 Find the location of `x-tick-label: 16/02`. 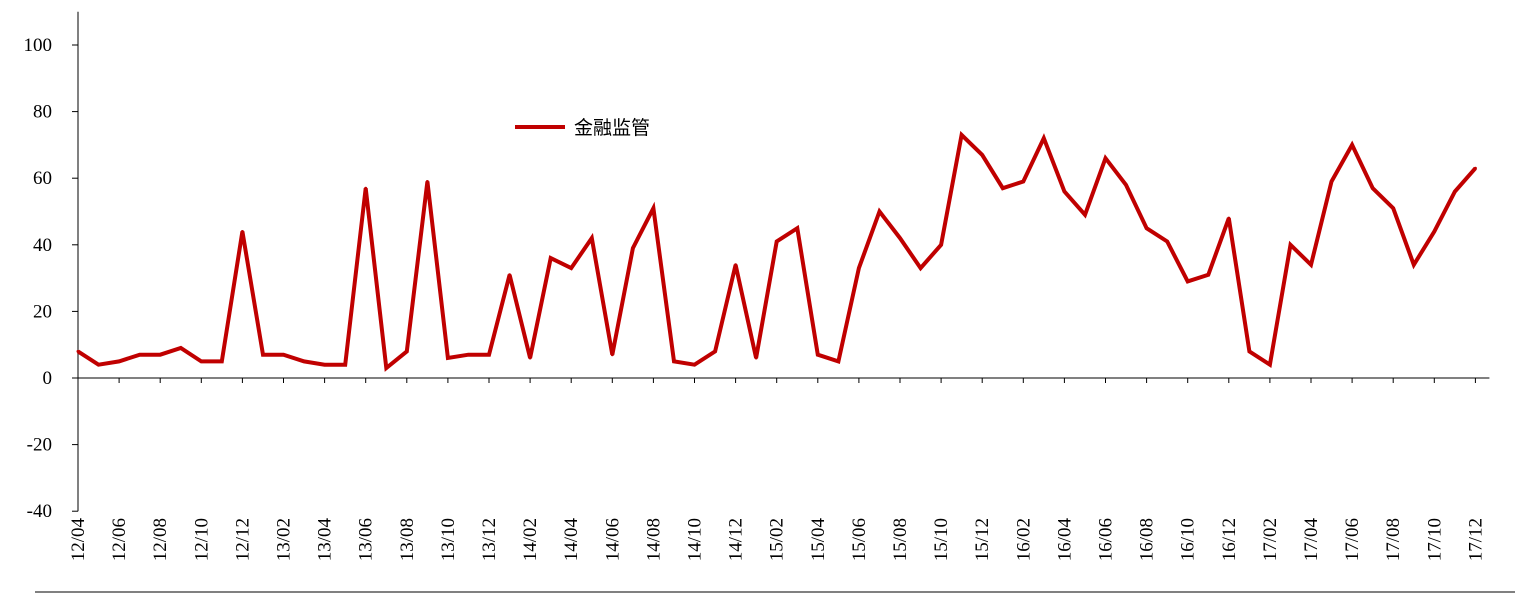

x-tick-label: 16/02 is located at coordinates (1023, 539).